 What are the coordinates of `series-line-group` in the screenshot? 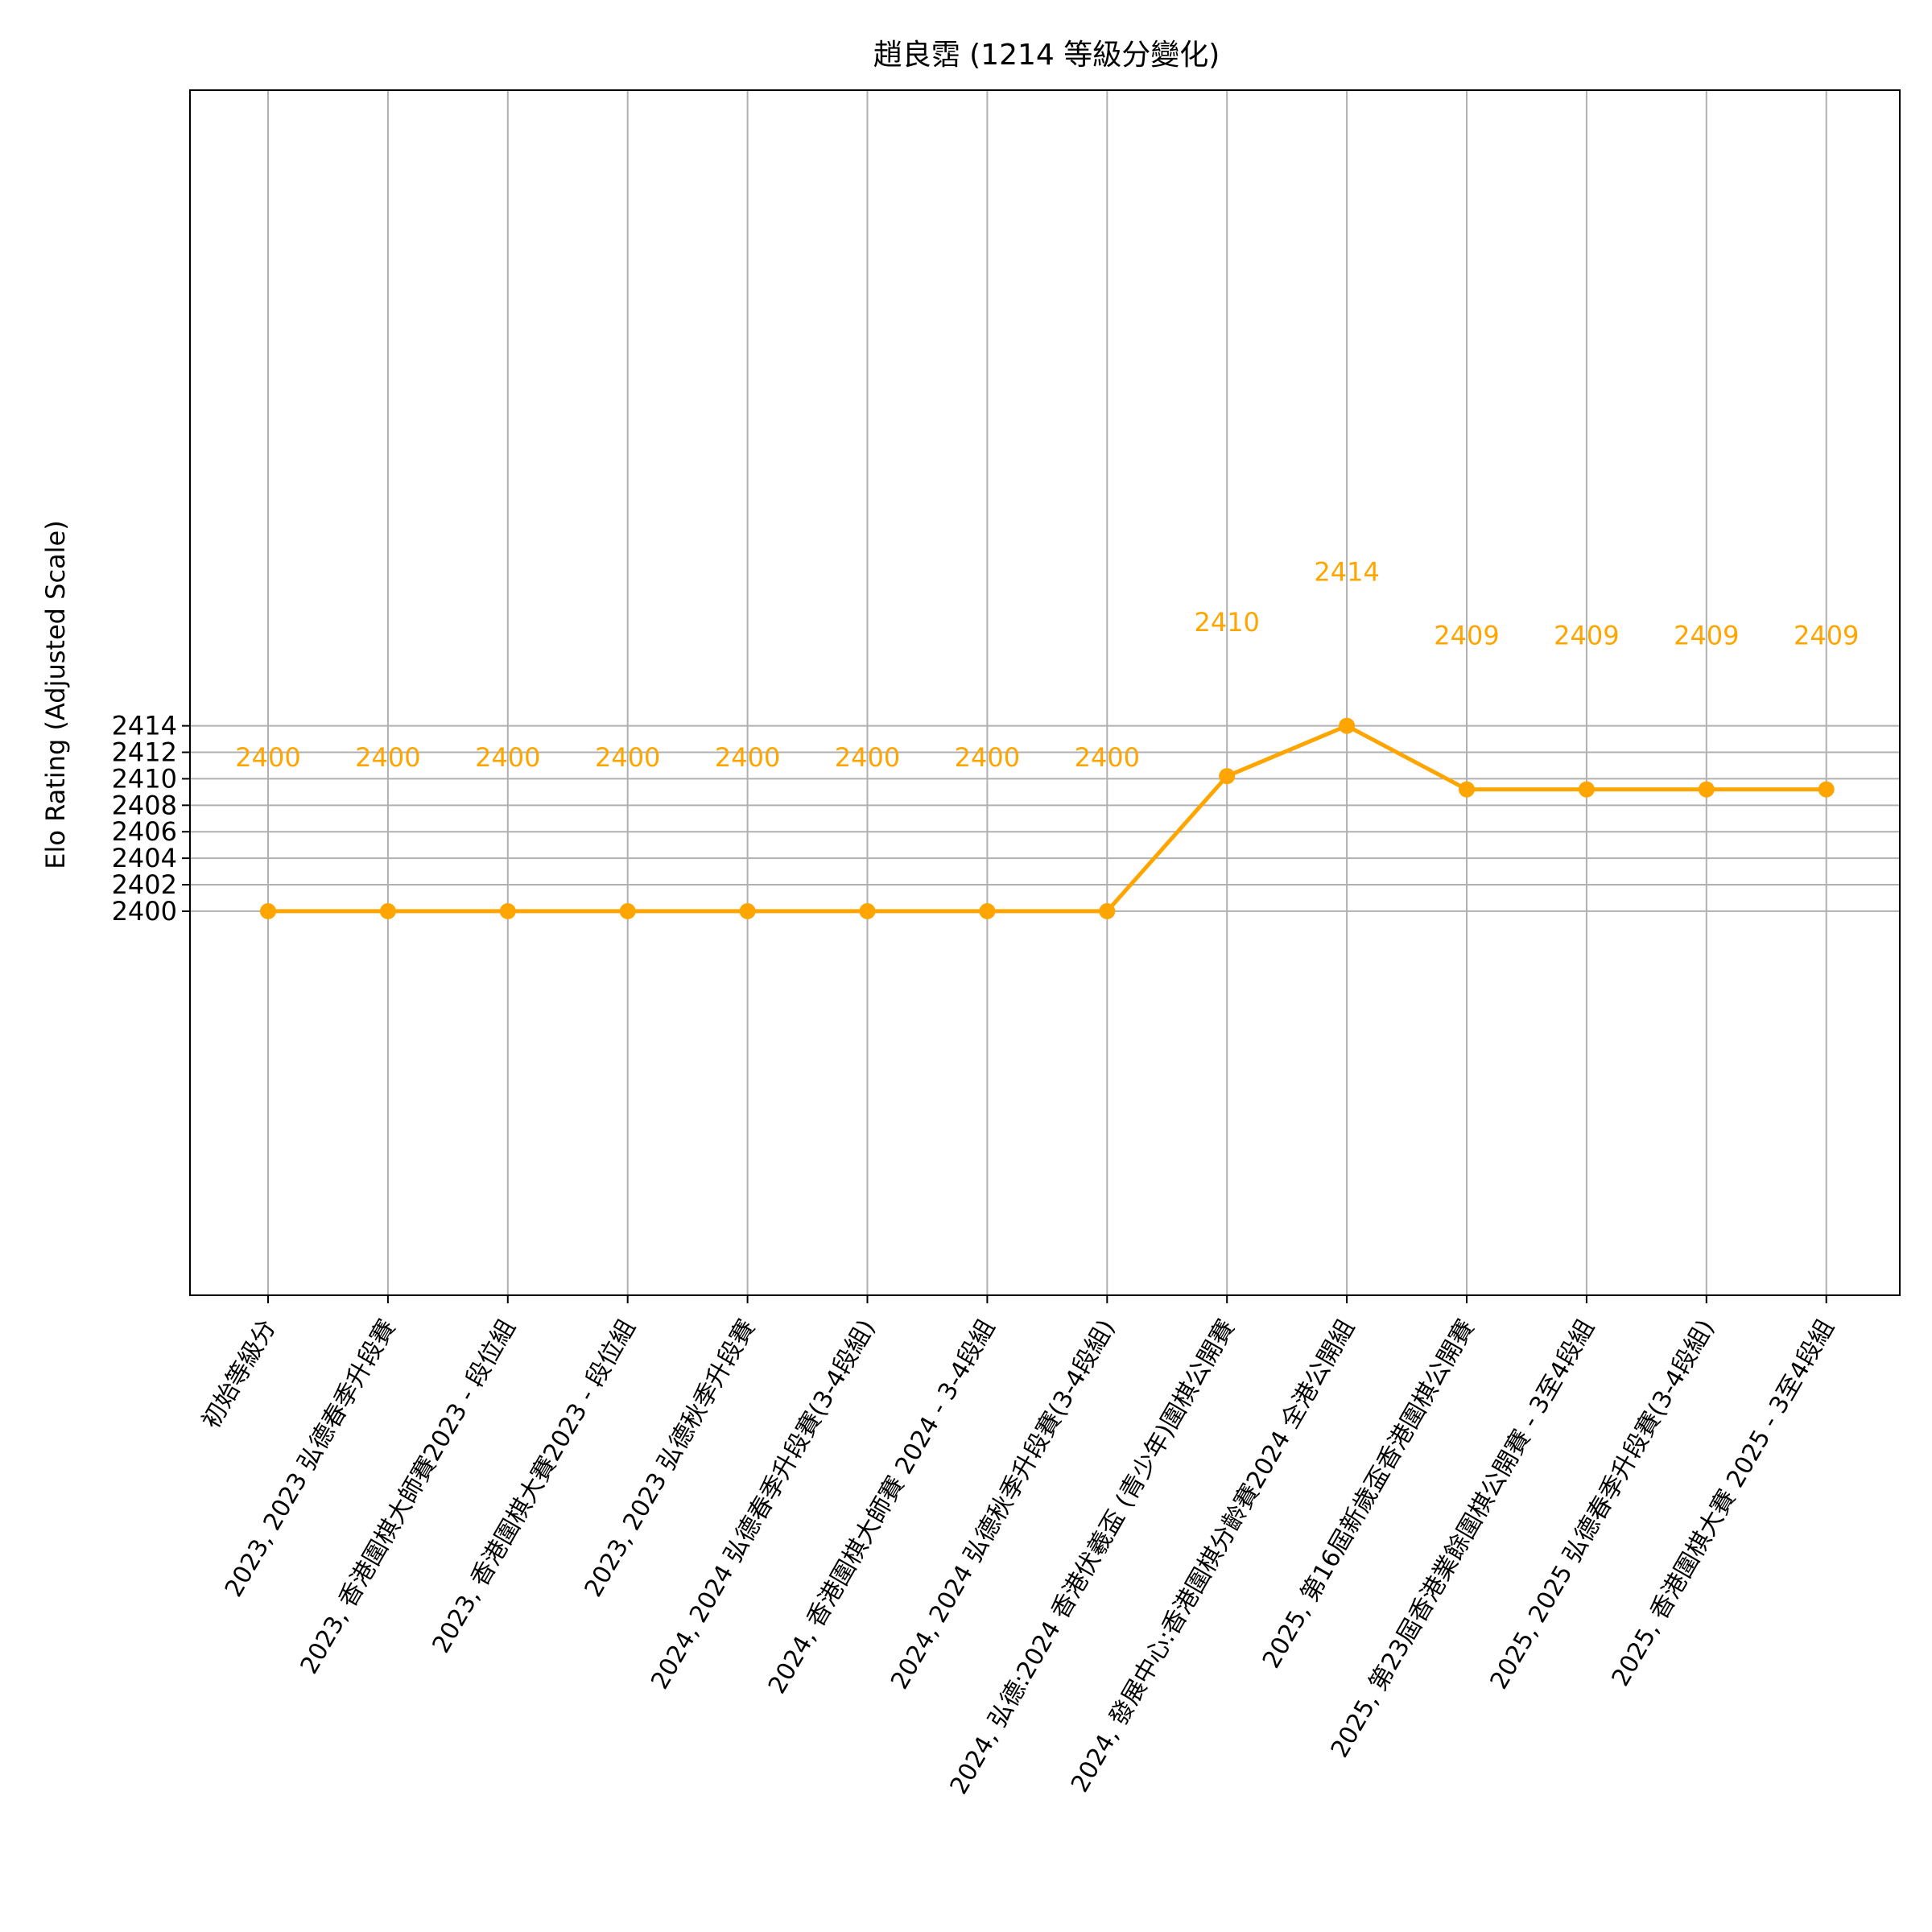 It's located at (1047, 818).